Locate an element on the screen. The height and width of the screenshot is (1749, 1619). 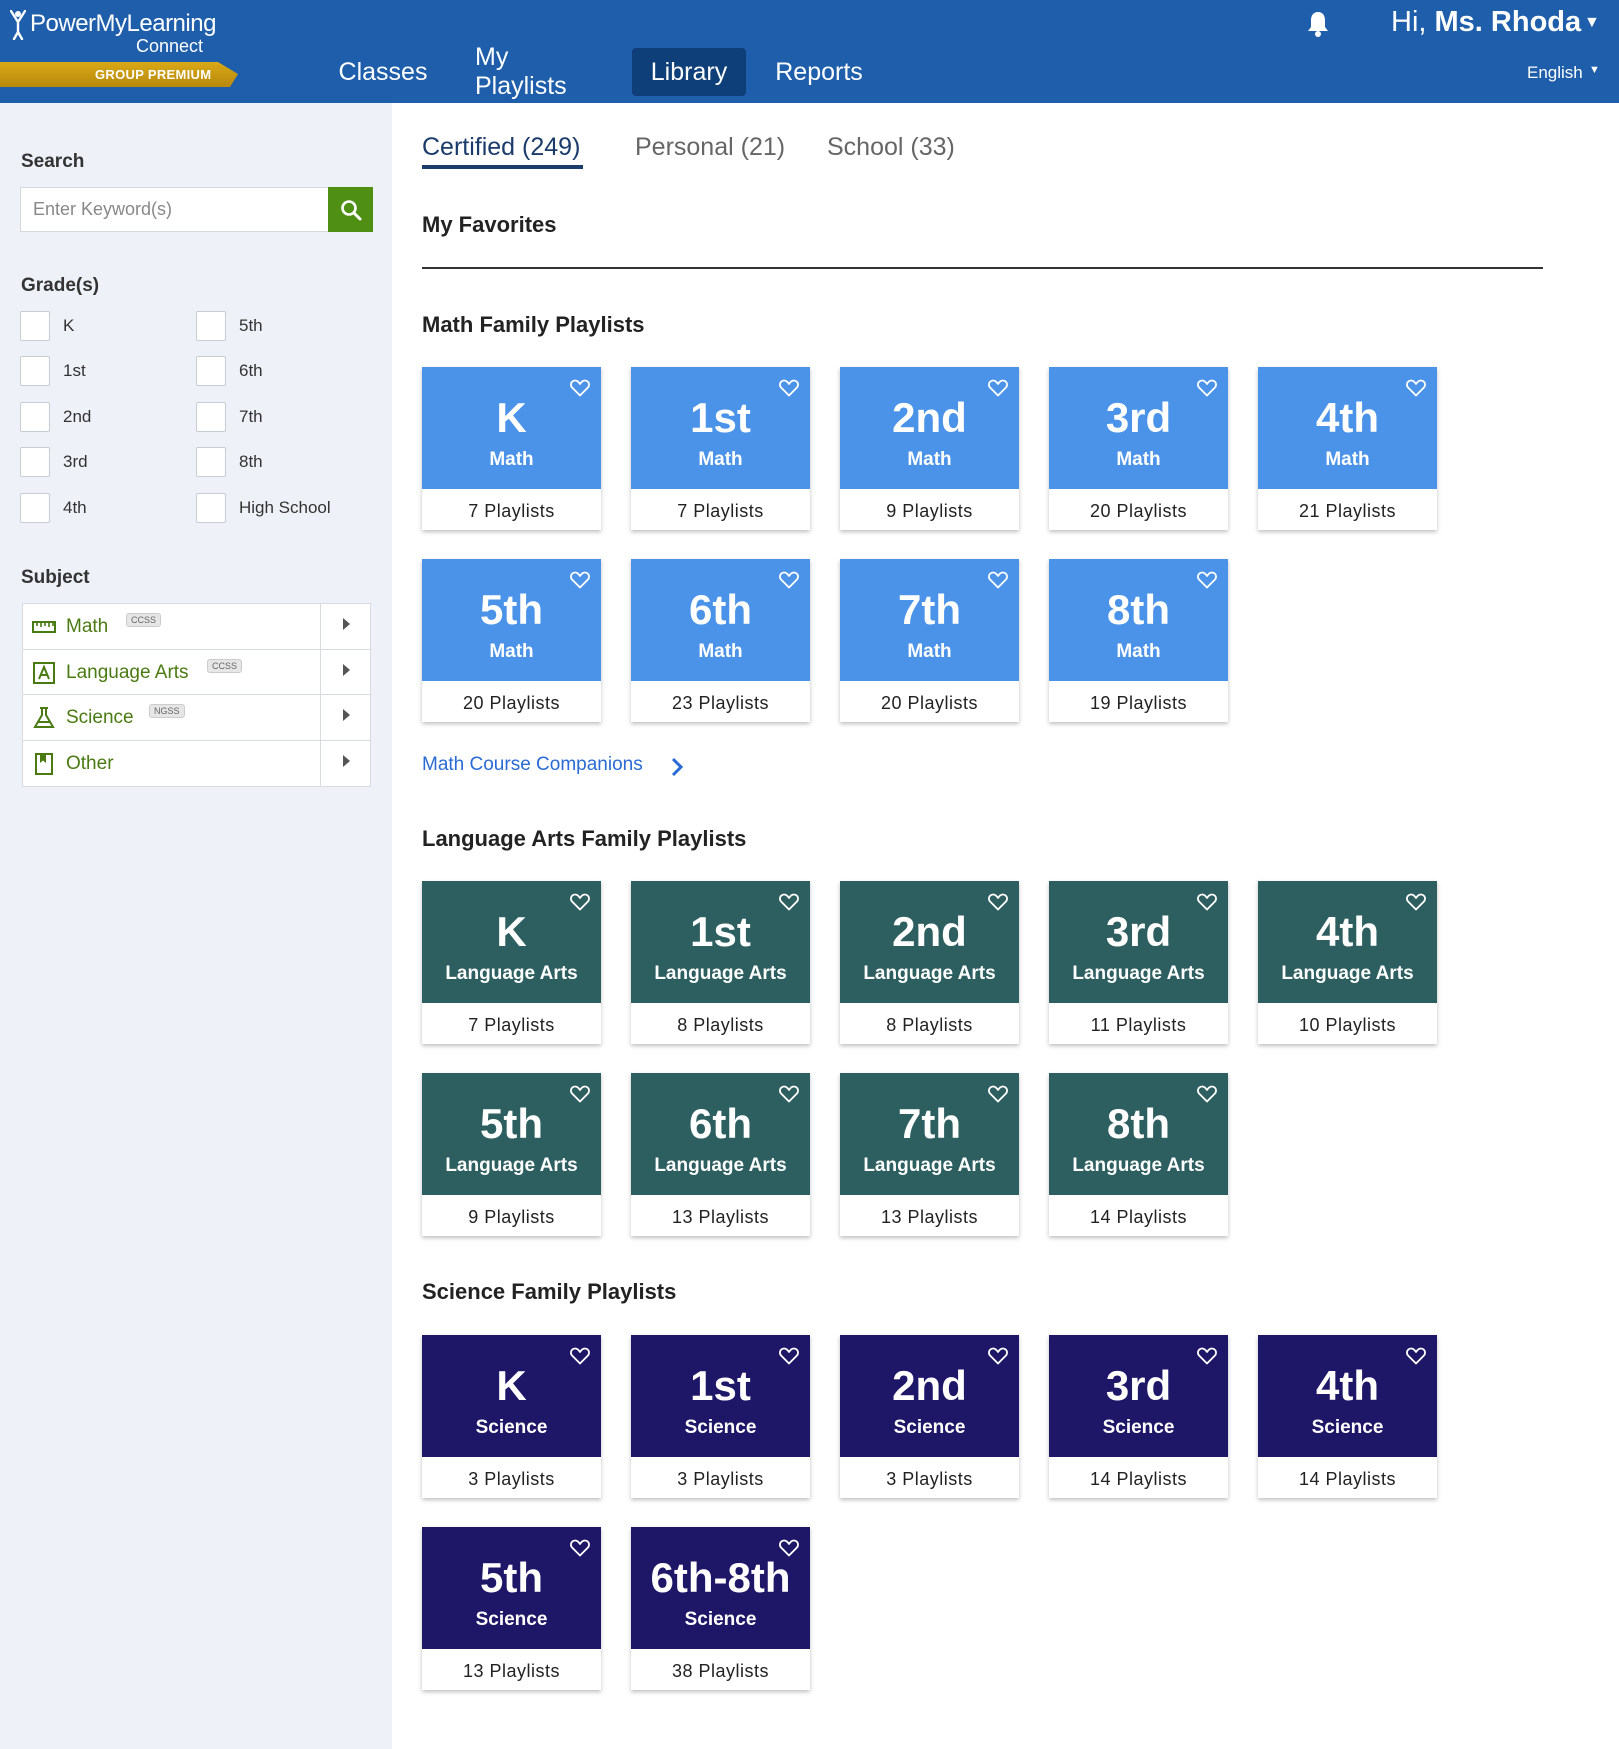
tab-personal: Personal (21) is located at coordinates (710, 147).